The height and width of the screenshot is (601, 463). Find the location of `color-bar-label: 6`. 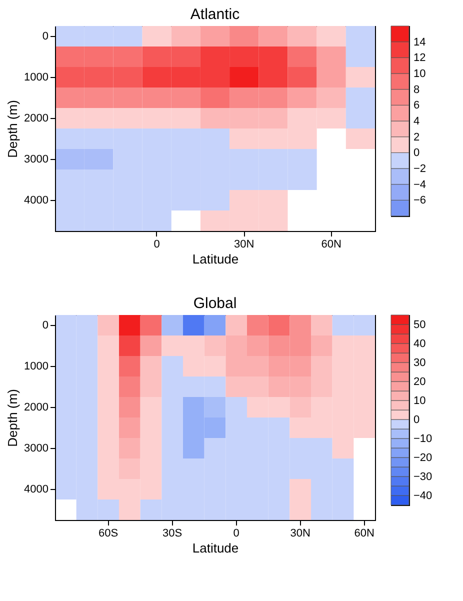

color-bar-label: 6 is located at coordinates (417, 106).